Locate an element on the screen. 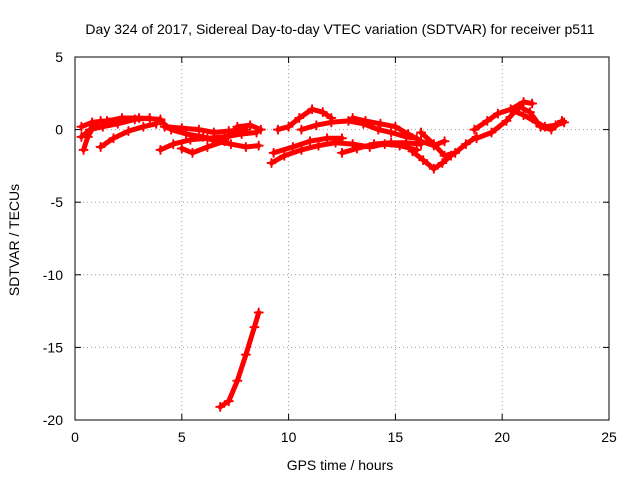 This screenshot has width=640, height=480. x-axis-label: GPS time / hours is located at coordinates (340, 465).